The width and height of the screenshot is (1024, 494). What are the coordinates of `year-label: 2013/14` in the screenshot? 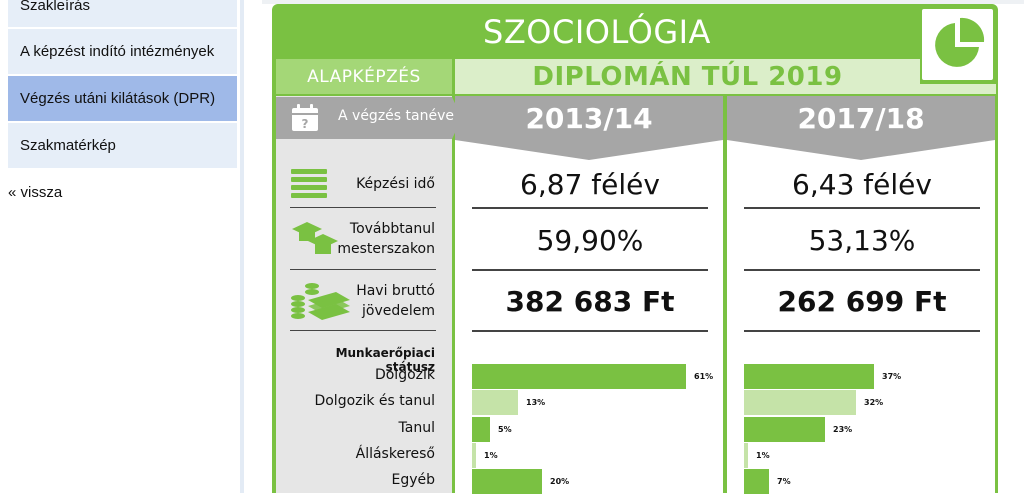 It's located at (589, 118).